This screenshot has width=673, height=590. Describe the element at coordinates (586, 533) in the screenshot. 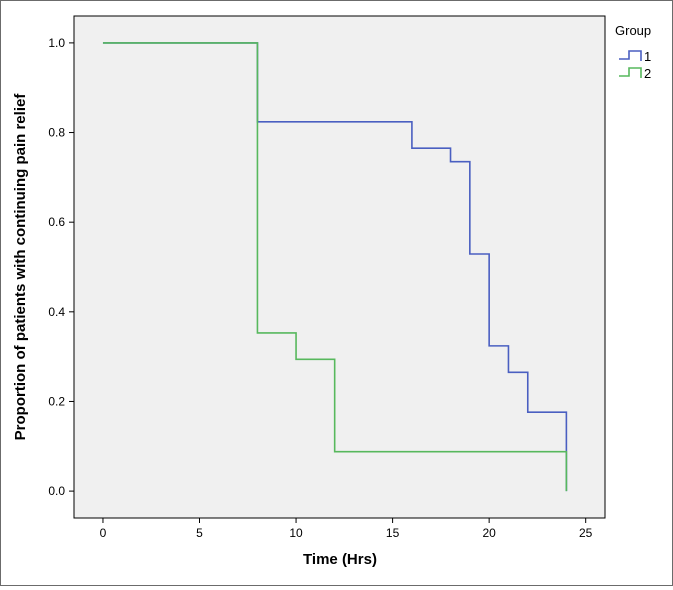

I see `x-tick-label: 25` at that location.